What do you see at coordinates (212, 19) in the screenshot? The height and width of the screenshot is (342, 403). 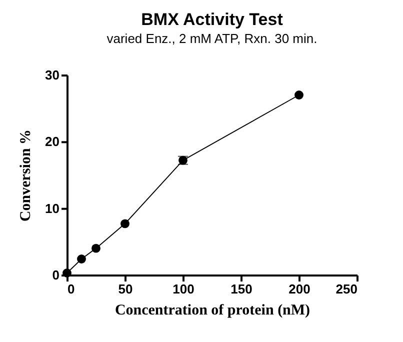 I see `chart-title: BMX Activity Test` at bounding box center [212, 19].